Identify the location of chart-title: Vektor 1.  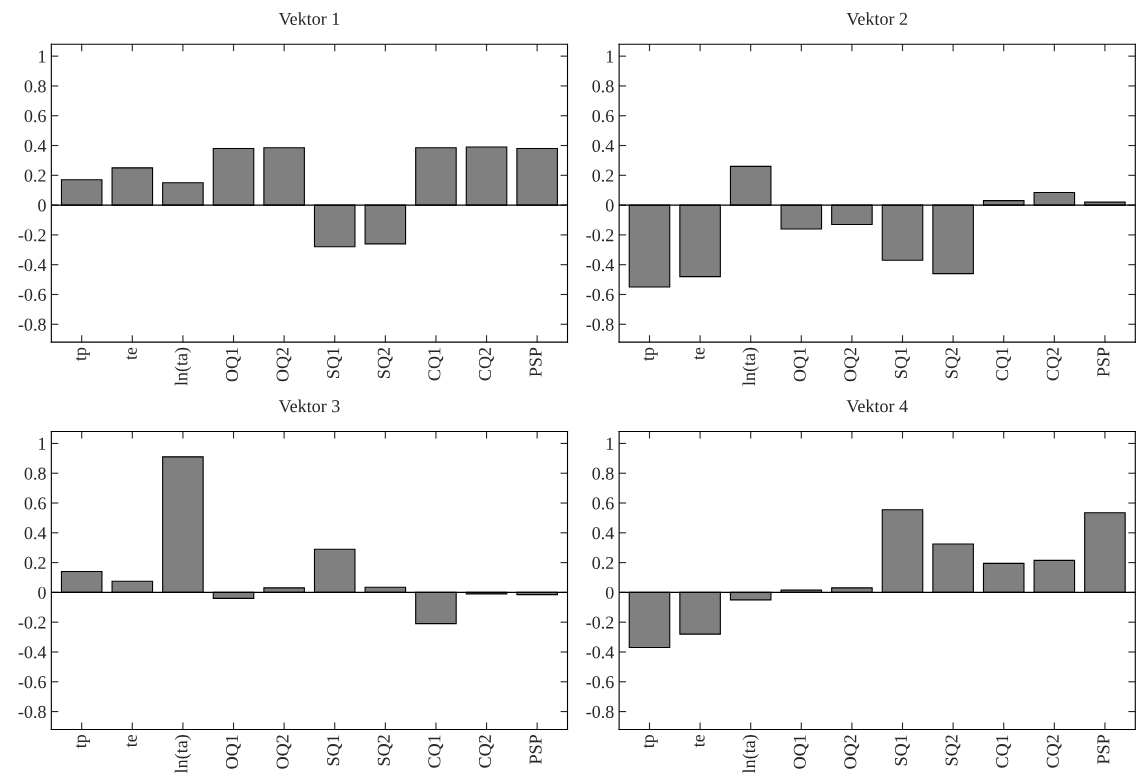
(309, 19).